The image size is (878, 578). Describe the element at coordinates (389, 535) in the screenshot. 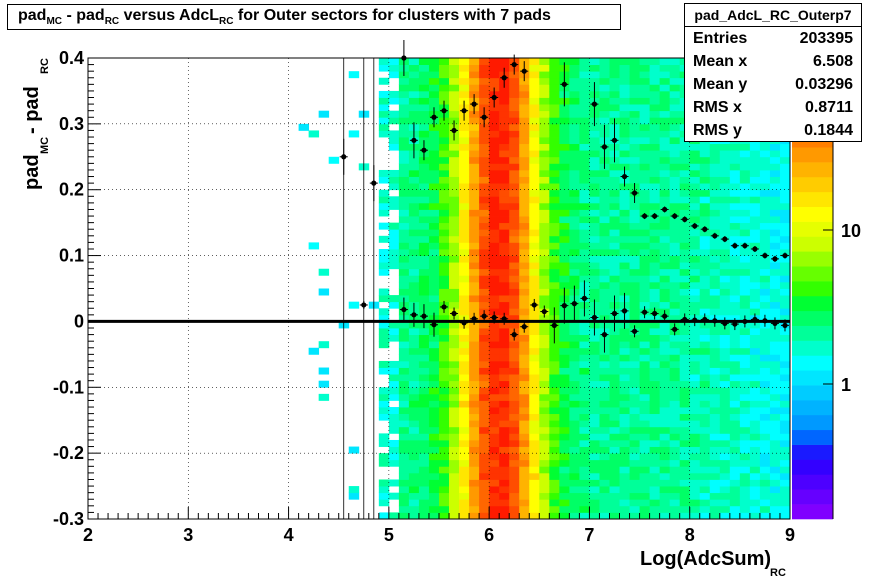

I see `x-tick-label: 5` at that location.